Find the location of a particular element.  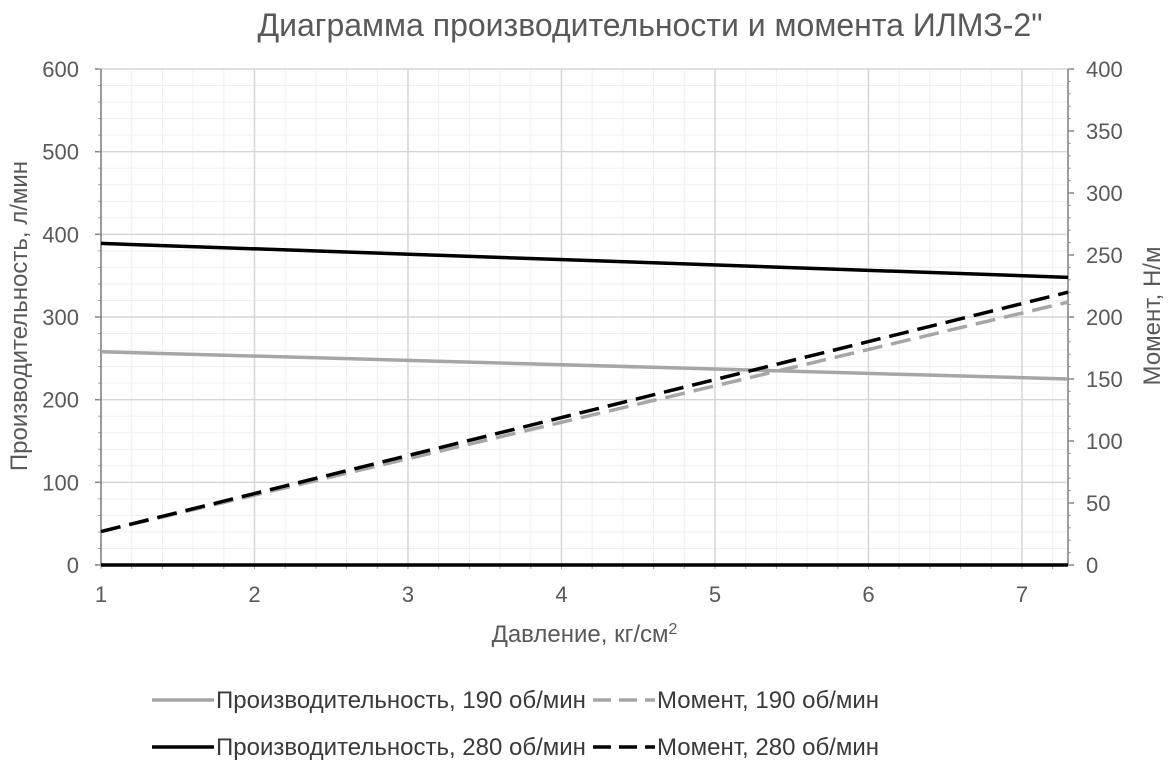

legend-item-2: Момент, 190 об/мин is located at coordinates (736, 700).